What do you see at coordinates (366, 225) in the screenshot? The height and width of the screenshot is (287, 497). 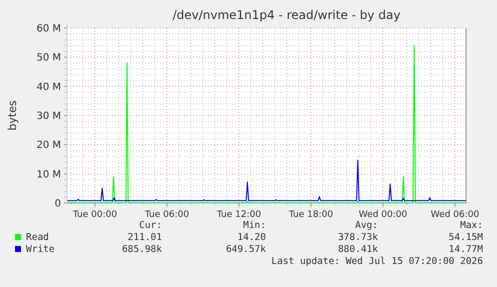 I see `text: Avg:` at bounding box center [366, 225].